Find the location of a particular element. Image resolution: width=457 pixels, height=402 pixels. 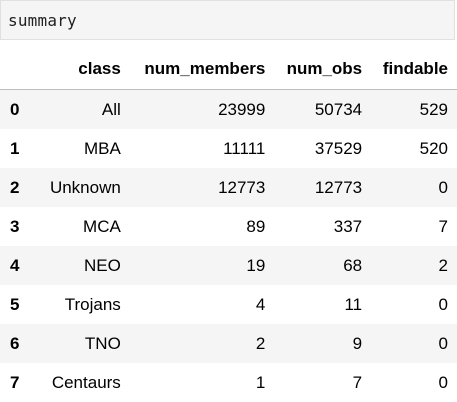

findable-cell: 2 is located at coordinates (443, 265).